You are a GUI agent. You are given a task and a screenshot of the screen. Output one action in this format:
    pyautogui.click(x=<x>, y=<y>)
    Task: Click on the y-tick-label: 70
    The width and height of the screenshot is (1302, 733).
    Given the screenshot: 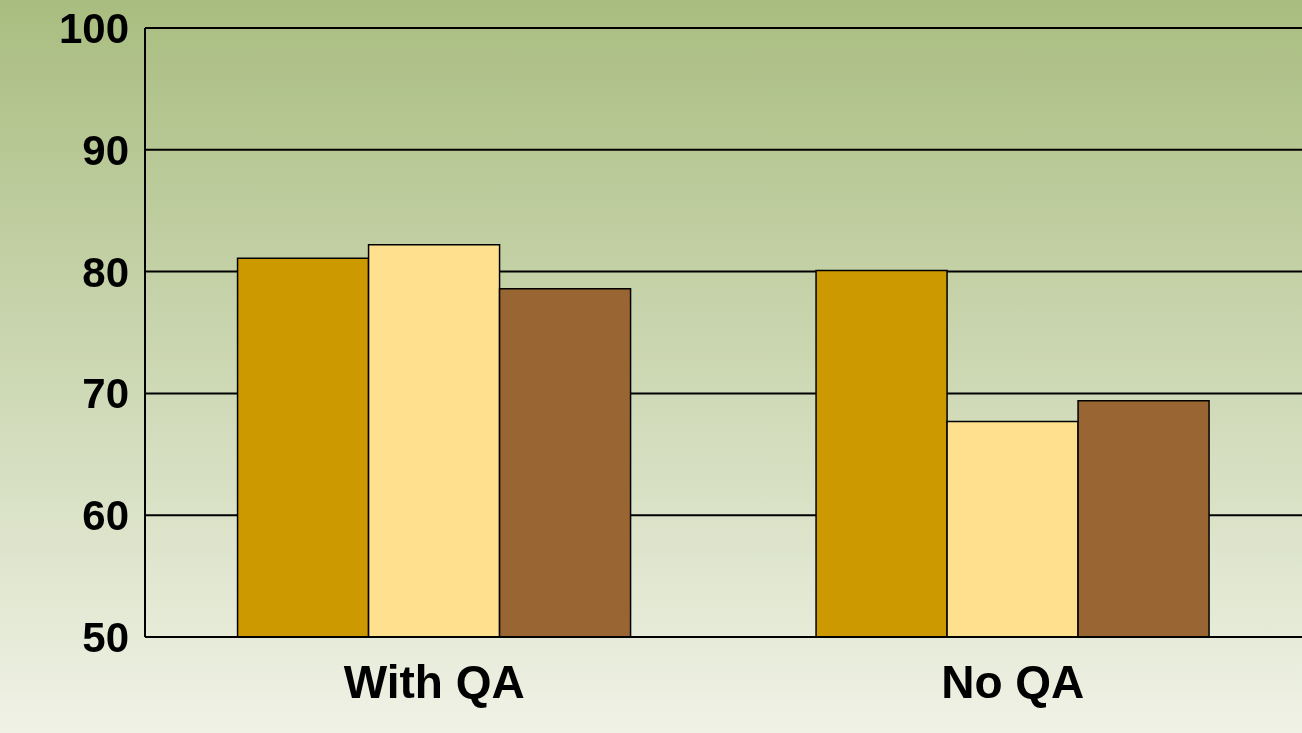 What is the action you would take?
    pyautogui.click(x=105, y=394)
    